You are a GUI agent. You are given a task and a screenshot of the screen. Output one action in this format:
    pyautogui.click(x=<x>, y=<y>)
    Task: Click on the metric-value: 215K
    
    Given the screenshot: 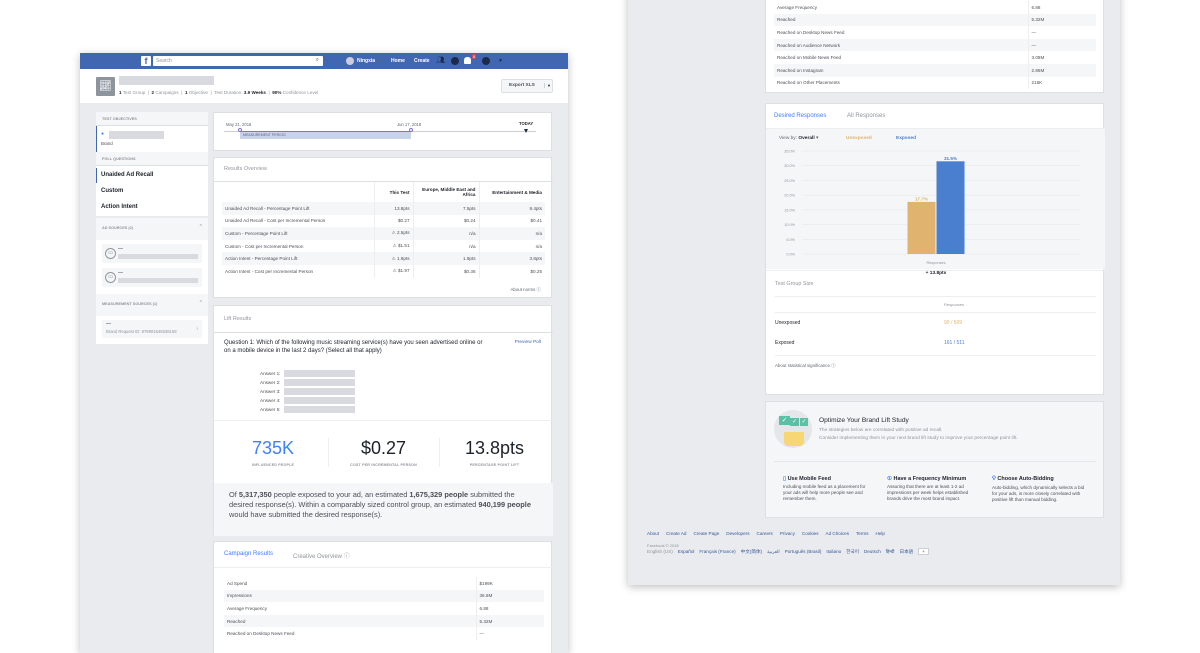 What is the action you would take?
    pyautogui.click(x=1061, y=83)
    